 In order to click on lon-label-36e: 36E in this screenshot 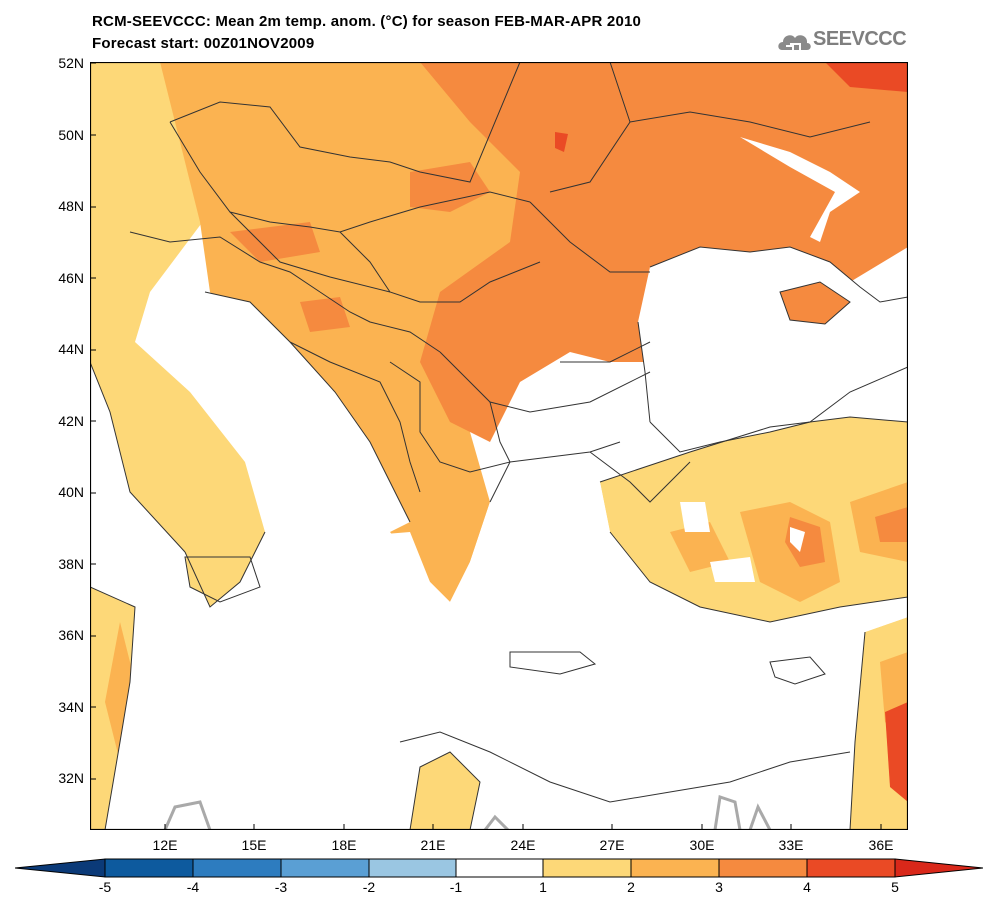, I will do `click(881, 845)`.